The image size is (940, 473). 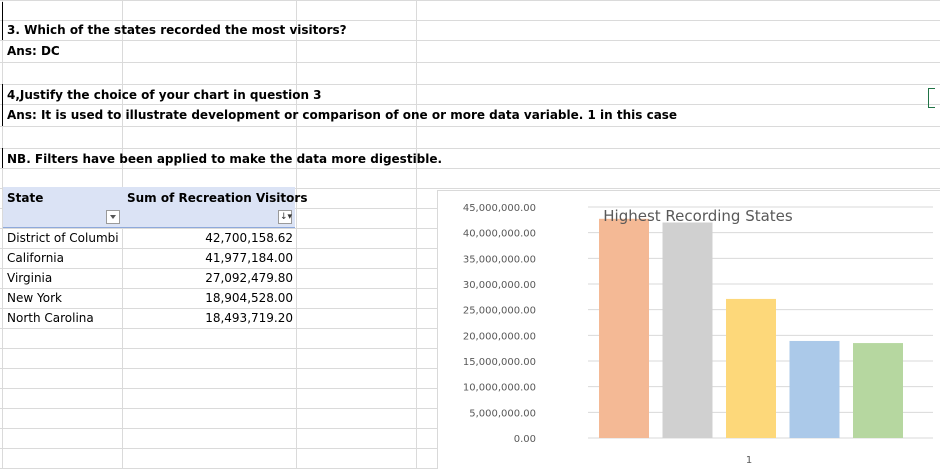 I want to click on pivot-state: Virginia, so click(x=30, y=278).